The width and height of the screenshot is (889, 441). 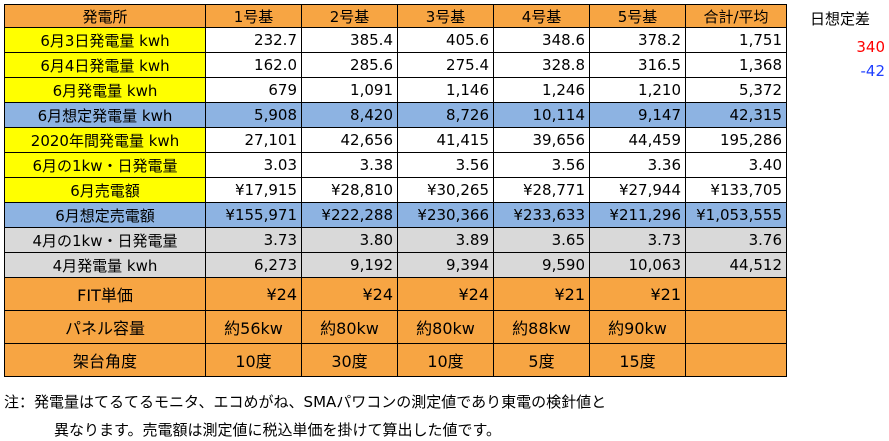 I want to click on cell: 約56kw, so click(x=253, y=327).